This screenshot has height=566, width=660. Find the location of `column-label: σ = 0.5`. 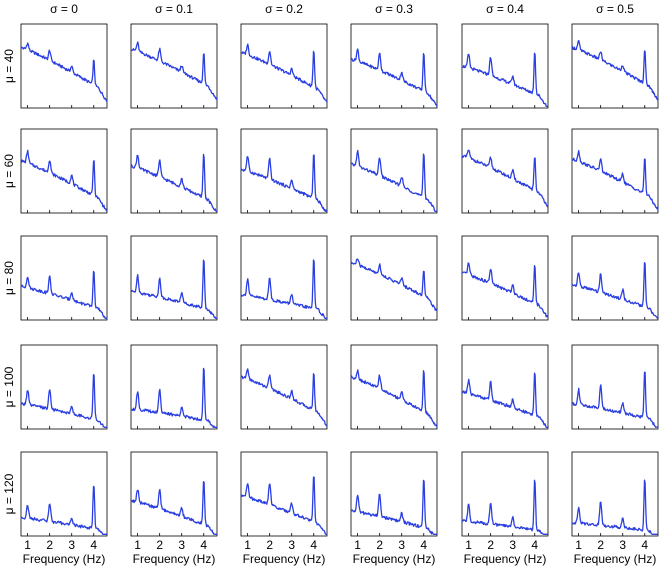

column-label: σ = 0.5 is located at coordinates (615, 9).